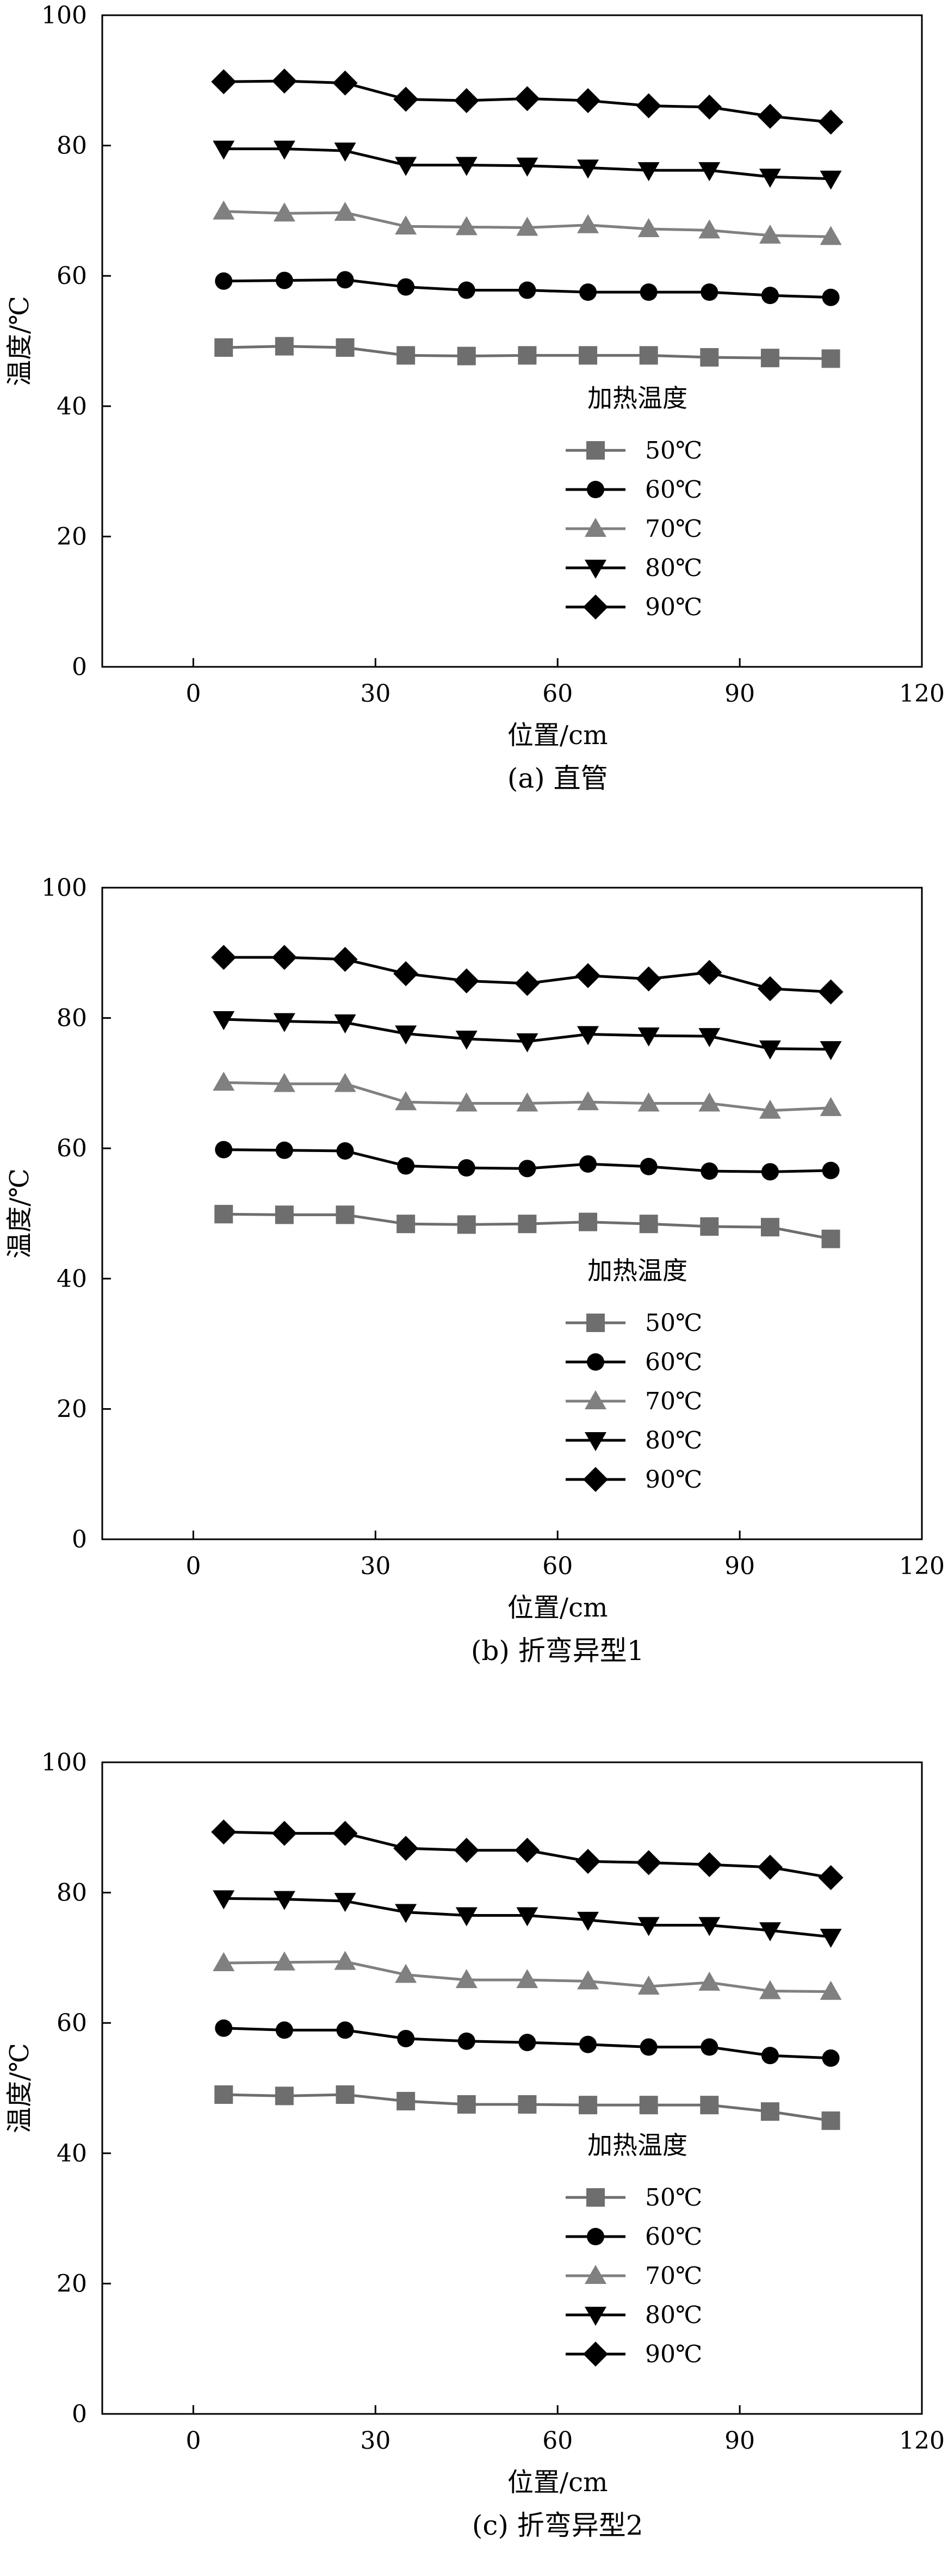 This screenshot has height=2576, width=948. Describe the element at coordinates (674, 2237) in the screenshot. I see `legend-label: 60℃` at that location.